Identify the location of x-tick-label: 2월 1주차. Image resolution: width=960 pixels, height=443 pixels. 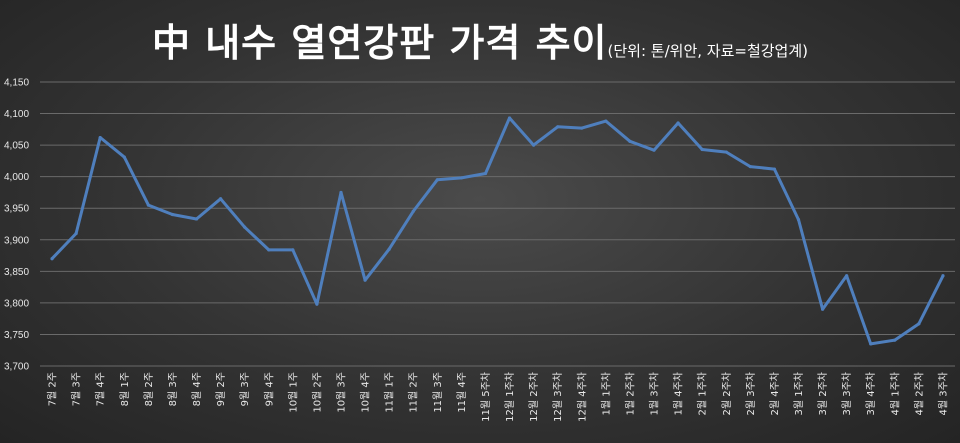
(703, 394).